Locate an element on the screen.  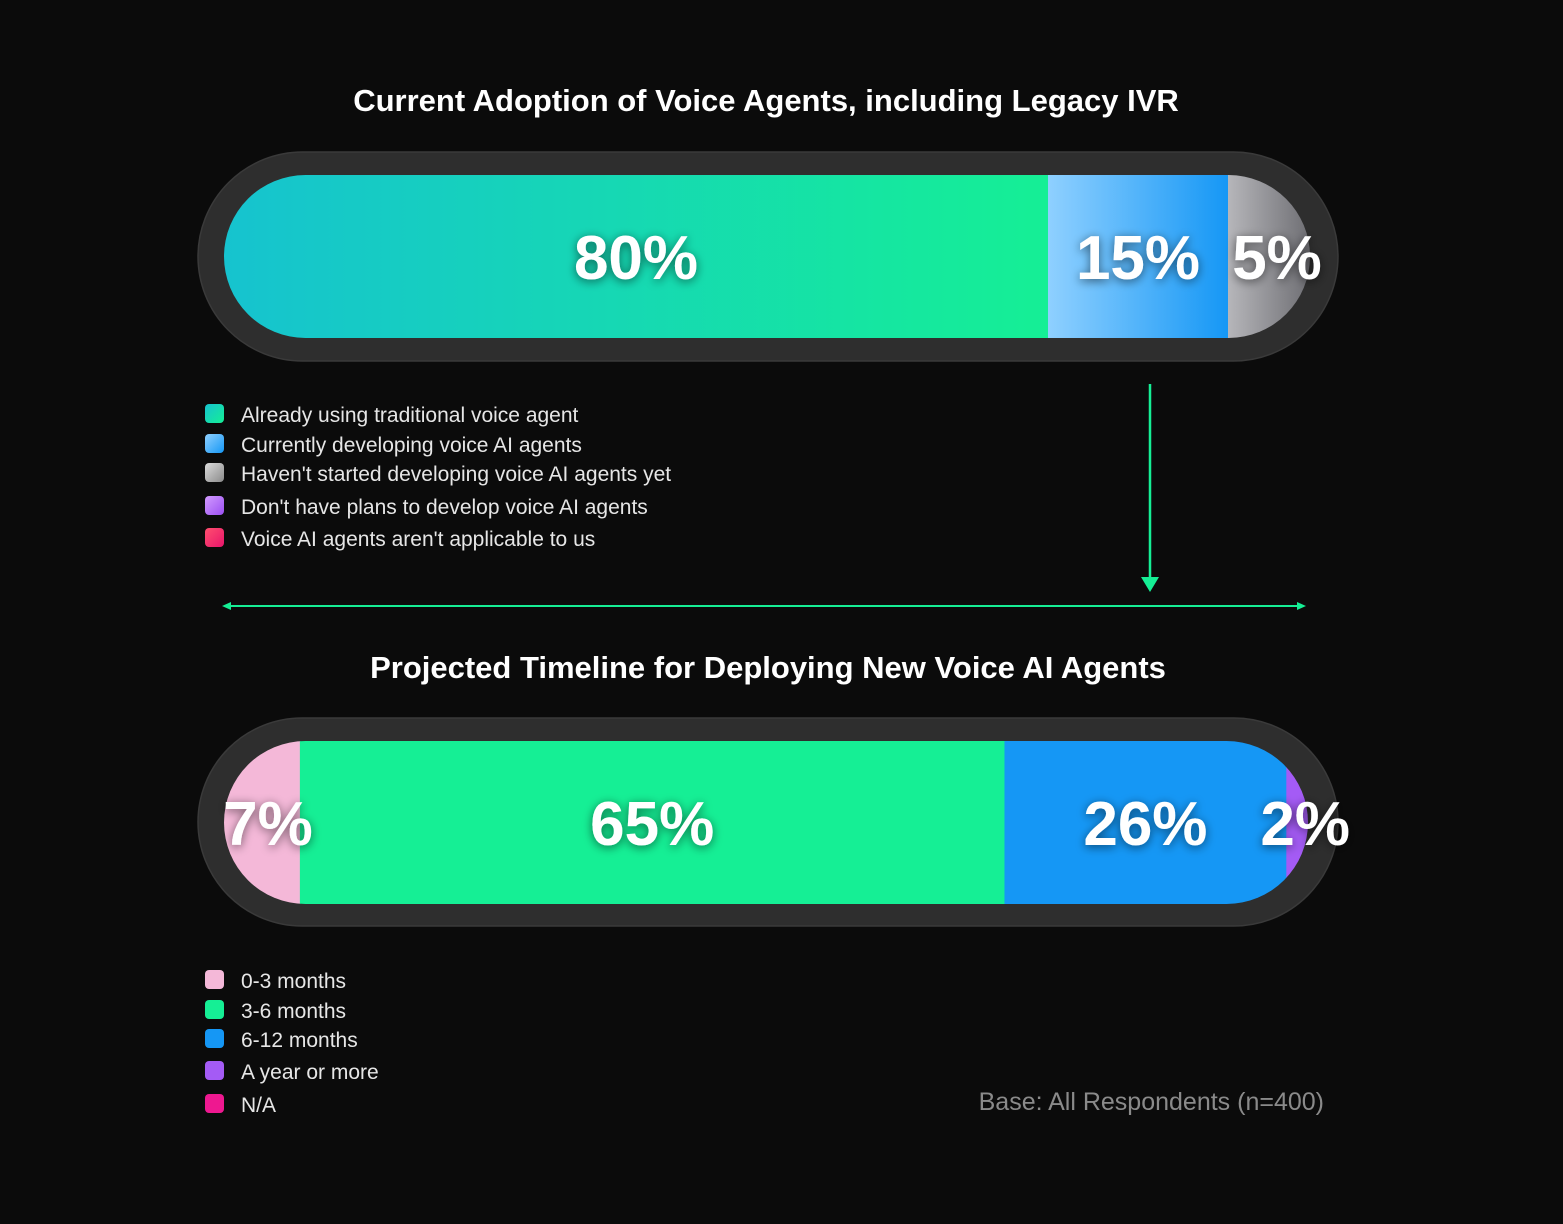
adoption-legend-item: Already using traditional voice agent is located at coordinates (392, 415).